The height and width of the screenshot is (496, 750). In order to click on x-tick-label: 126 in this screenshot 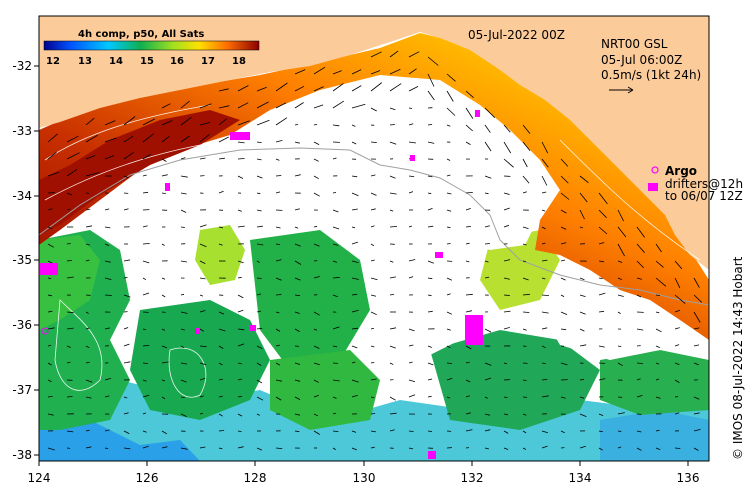, I will do `click(147, 478)`.